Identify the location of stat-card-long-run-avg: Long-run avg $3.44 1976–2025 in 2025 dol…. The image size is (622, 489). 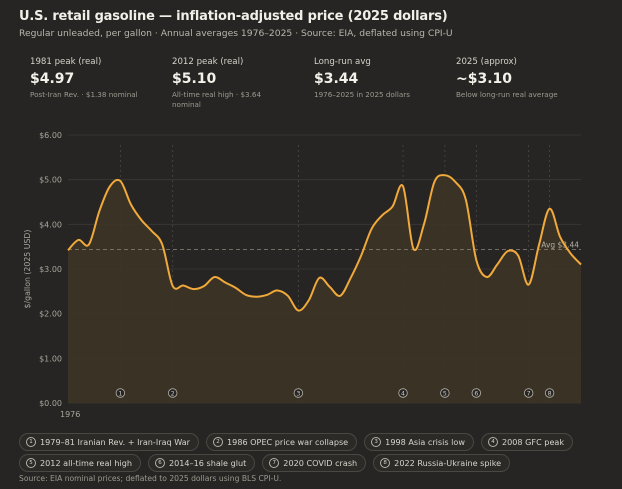
(384, 78).